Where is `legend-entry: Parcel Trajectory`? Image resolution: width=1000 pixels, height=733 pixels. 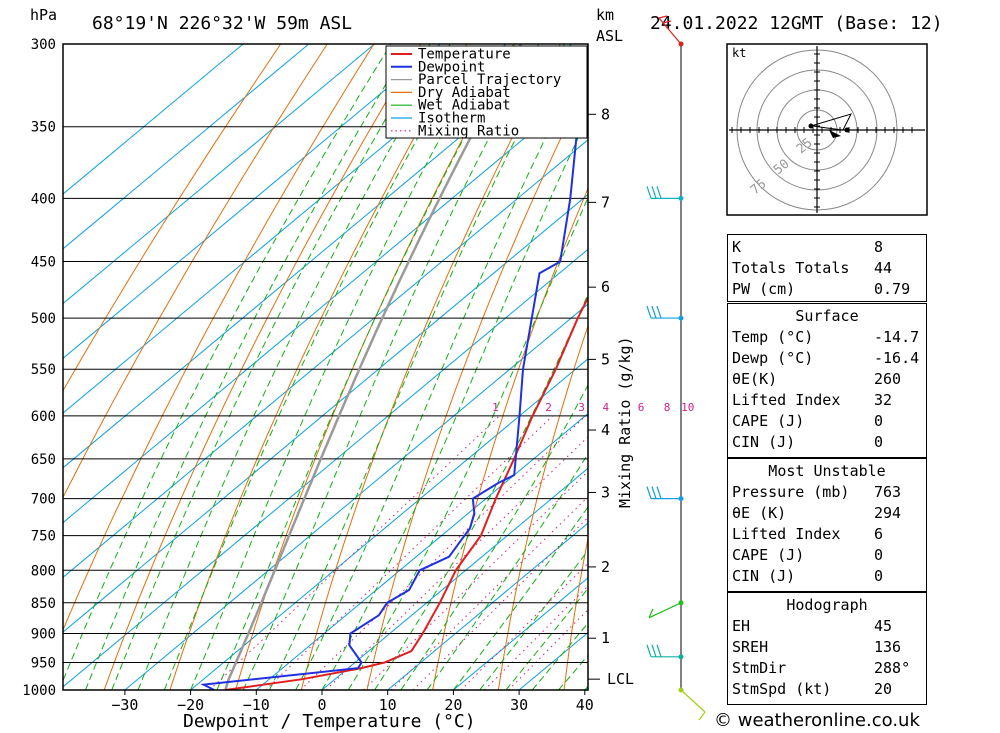 legend-entry: Parcel Trajectory is located at coordinates (489, 80).